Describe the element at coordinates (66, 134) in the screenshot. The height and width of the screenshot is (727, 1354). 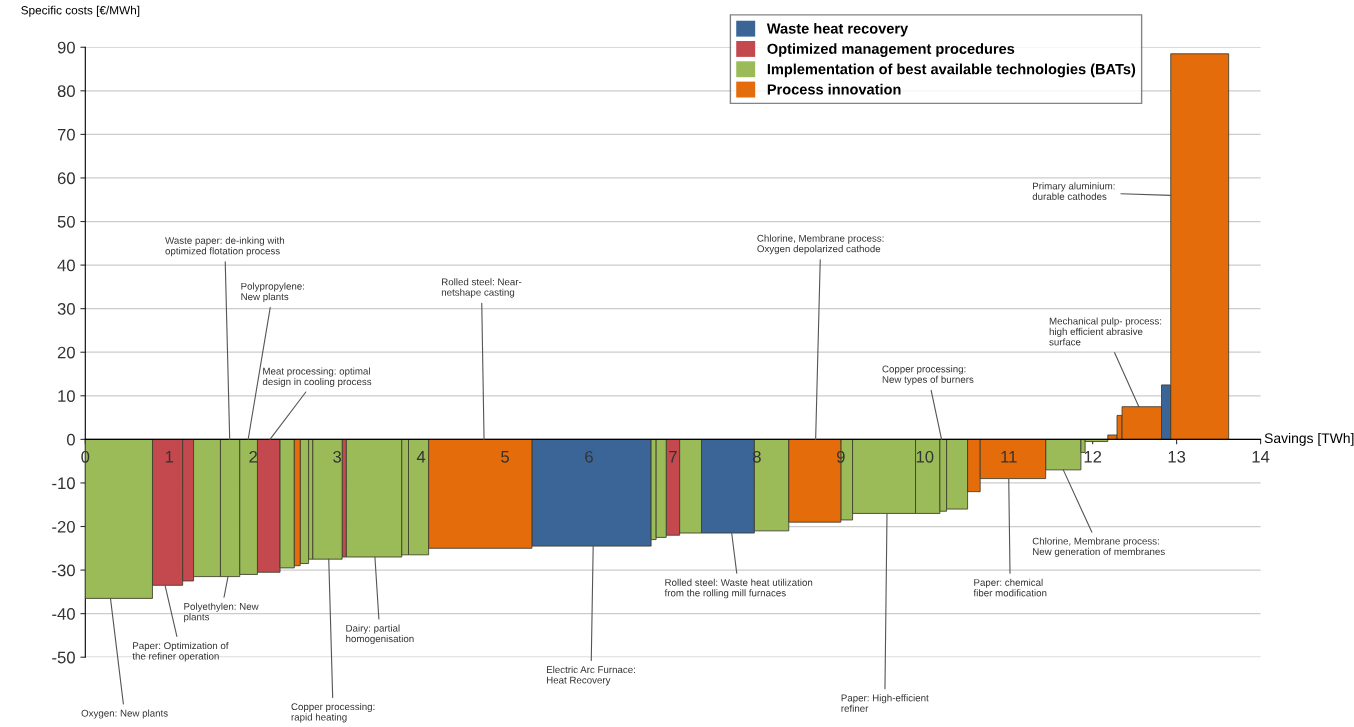
I see `y-tick-label: 70` at that location.